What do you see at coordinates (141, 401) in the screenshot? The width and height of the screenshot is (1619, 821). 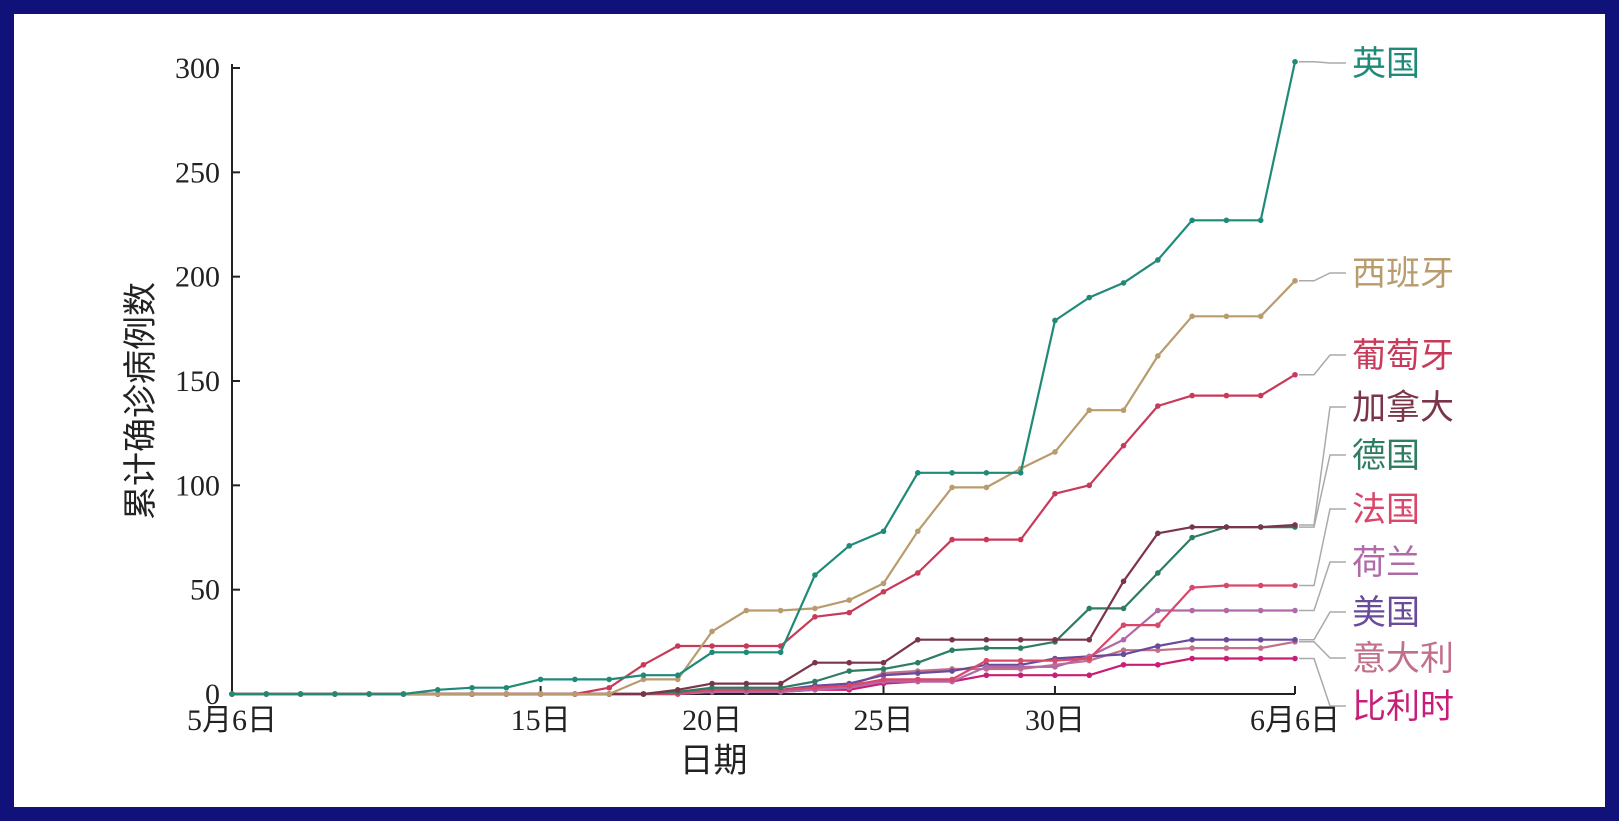 I see `y-axis-title: 累计确诊病例数` at bounding box center [141, 401].